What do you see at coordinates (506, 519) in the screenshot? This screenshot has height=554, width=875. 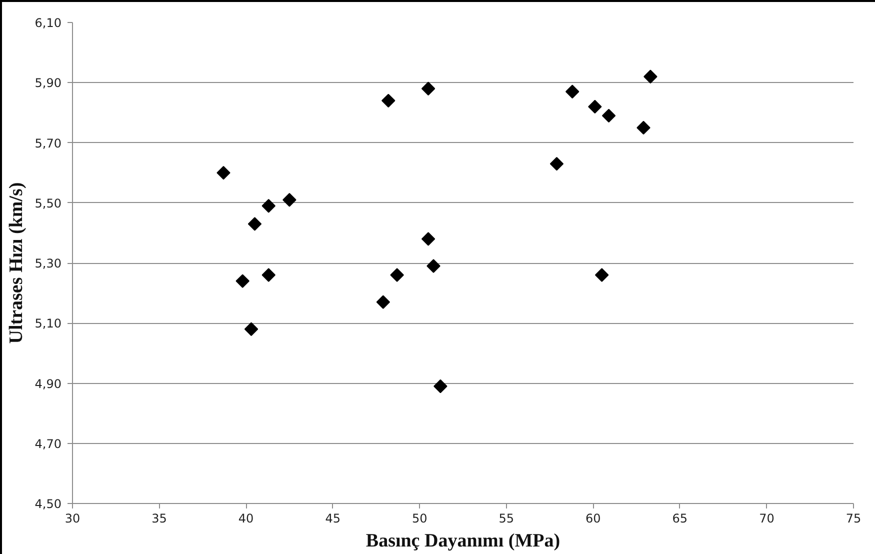 I see `x-tick-label: 55` at bounding box center [506, 519].